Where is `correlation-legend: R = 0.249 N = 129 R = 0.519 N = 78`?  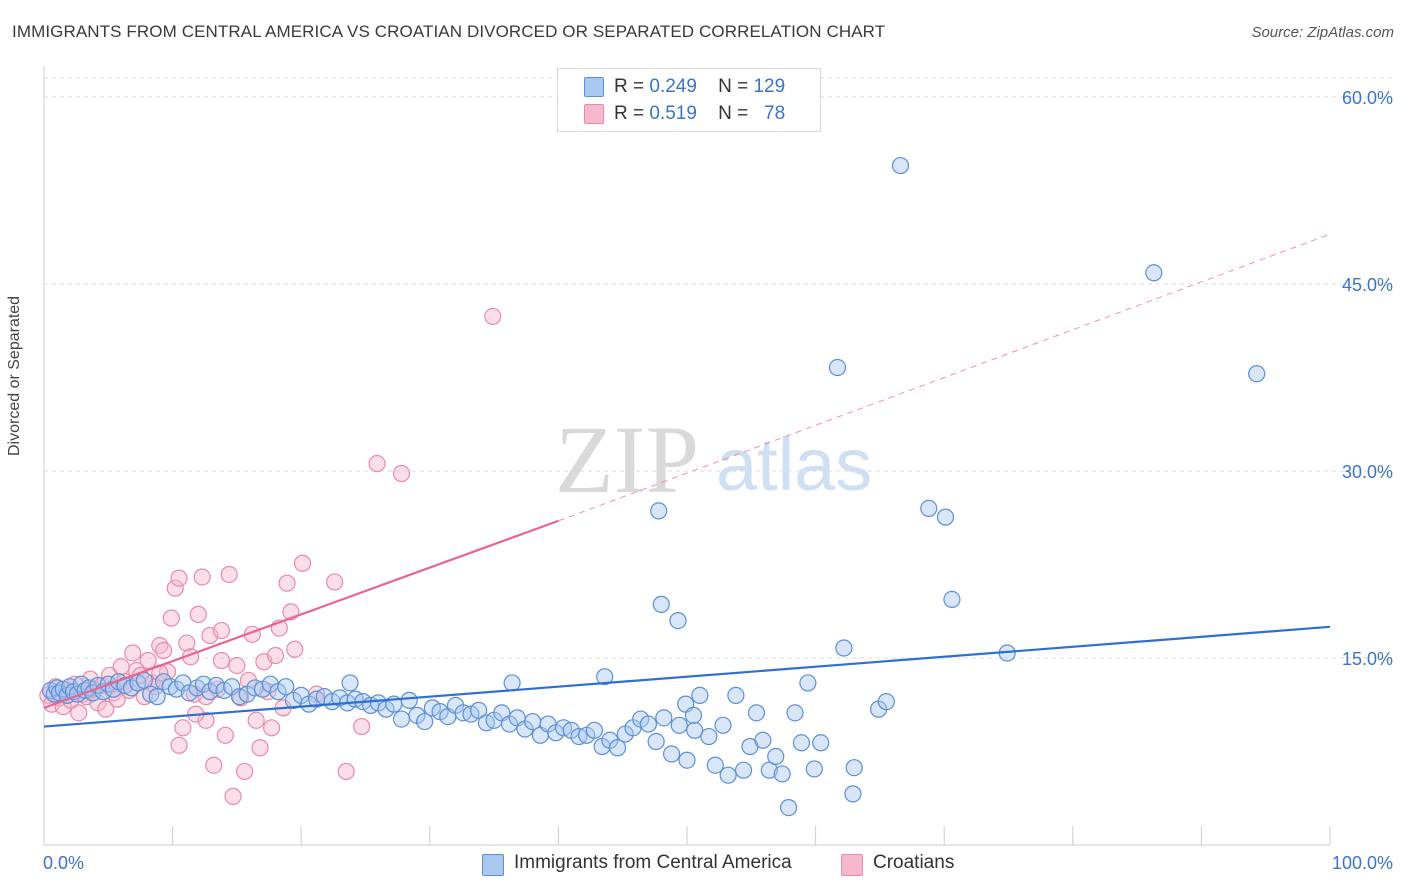
correlation-legend: R = 0.249 N = 129 R = 0.519 N = 78 is located at coordinates (689, 100).